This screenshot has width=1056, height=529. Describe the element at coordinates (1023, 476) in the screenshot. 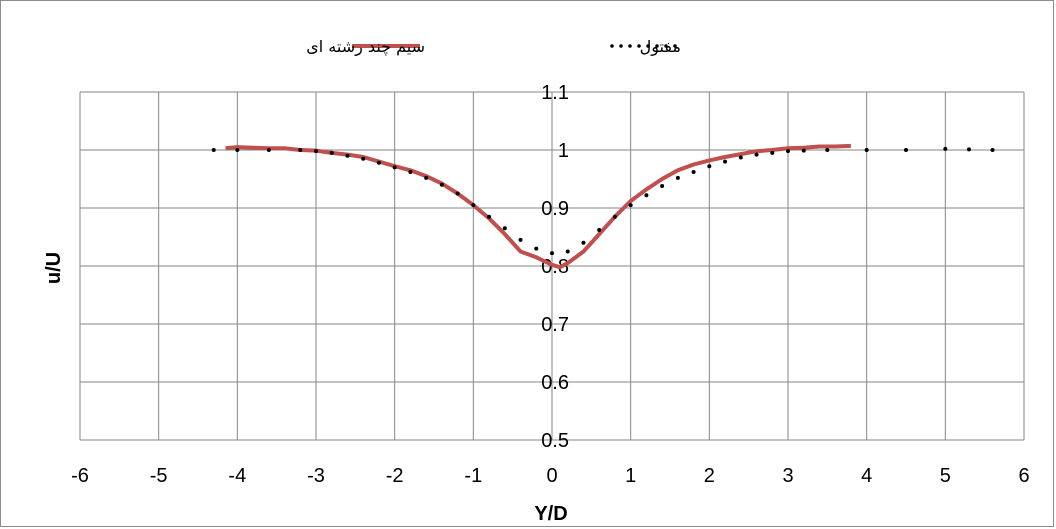

I see `x-tick-label: 6` at that location.